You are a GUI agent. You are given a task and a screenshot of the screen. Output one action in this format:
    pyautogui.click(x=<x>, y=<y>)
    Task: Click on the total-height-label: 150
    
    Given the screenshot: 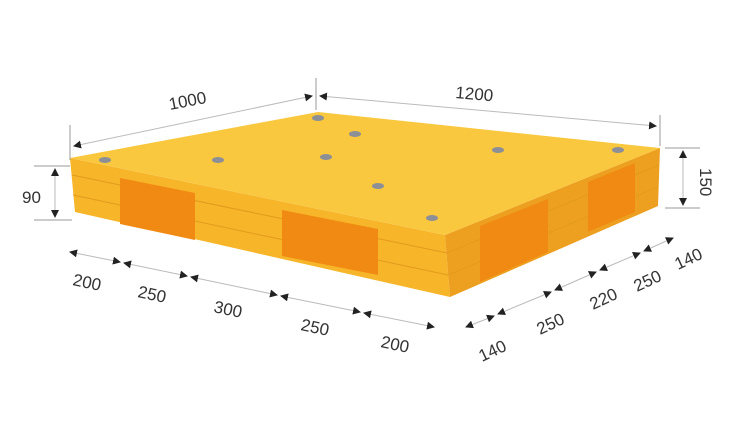 What is the action you would take?
    pyautogui.click(x=705, y=182)
    